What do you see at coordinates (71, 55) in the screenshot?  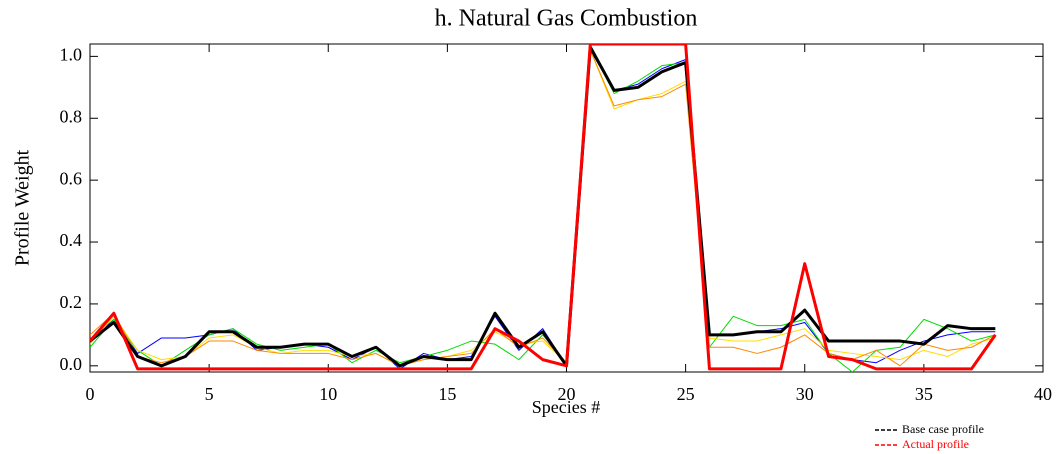 I see `y-tick-label: 1.0` at bounding box center [71, 55].